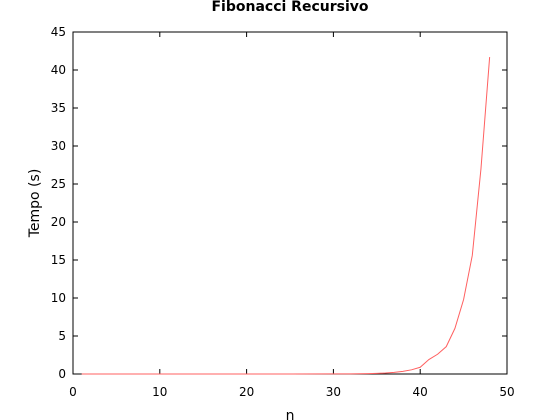 The image size is (560, 420). I want to click on y-tick-label: 5, so click(62, 336).